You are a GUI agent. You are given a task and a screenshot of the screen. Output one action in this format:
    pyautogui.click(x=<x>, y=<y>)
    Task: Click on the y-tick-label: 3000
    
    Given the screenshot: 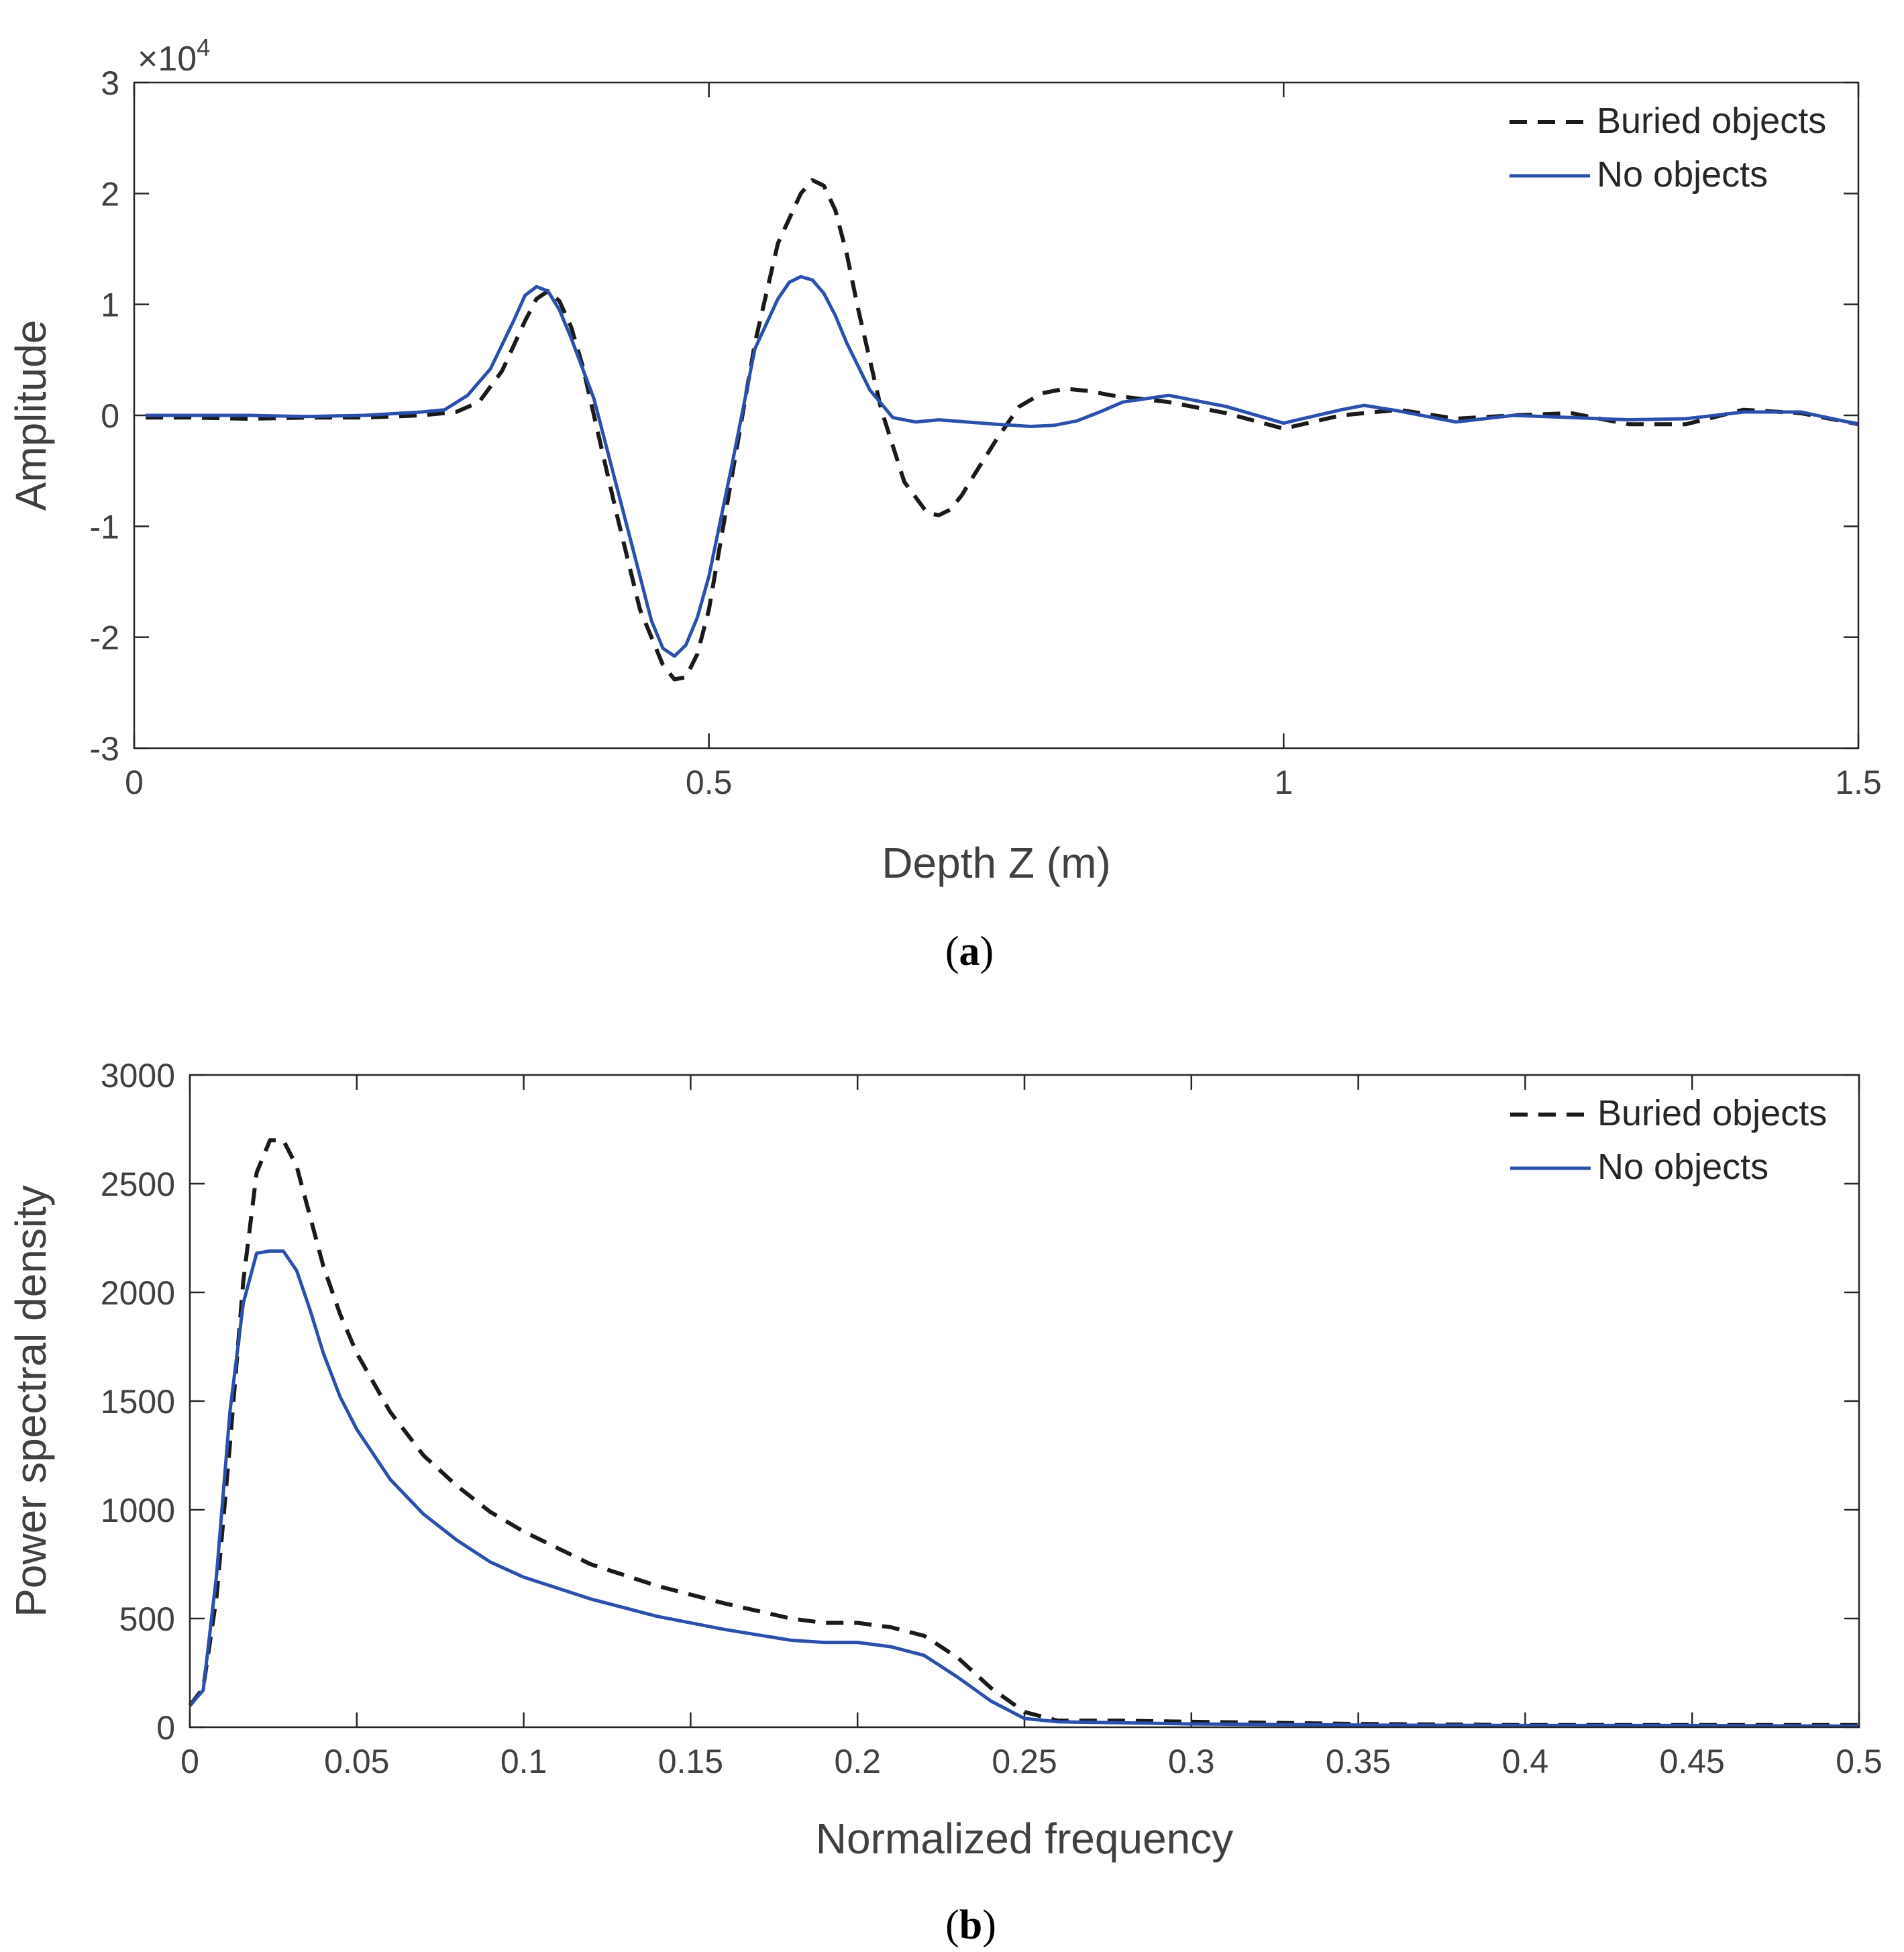 What is the action you would take?
    pyautogui.click(x=138, y=1075)
    